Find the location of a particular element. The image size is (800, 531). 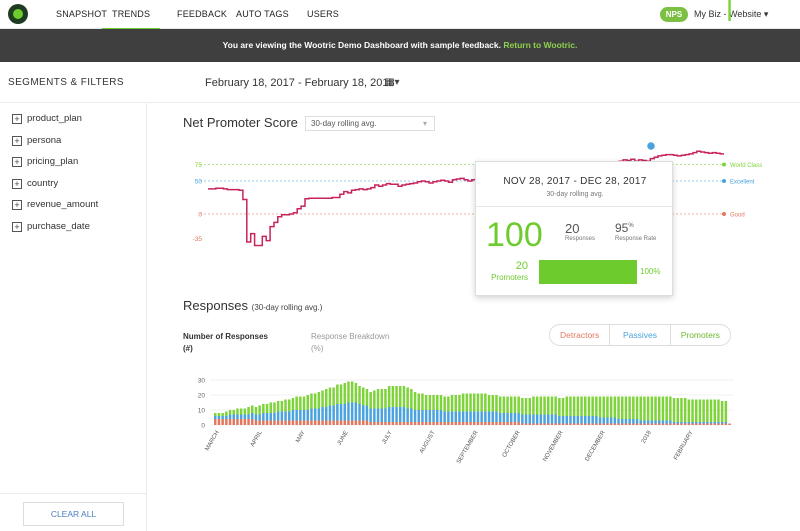

filter-label: persona is located at coordinates (44, 140).